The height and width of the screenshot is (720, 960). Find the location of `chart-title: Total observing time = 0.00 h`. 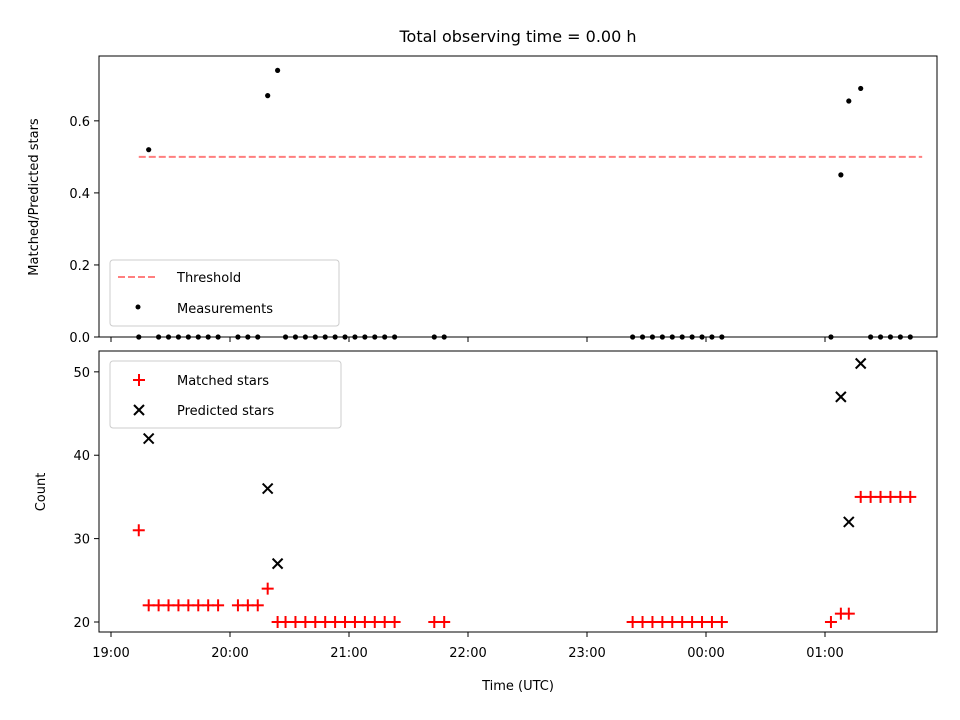

chart-title: Total observing time = 0.00 h is located at coordinates (517, 36).